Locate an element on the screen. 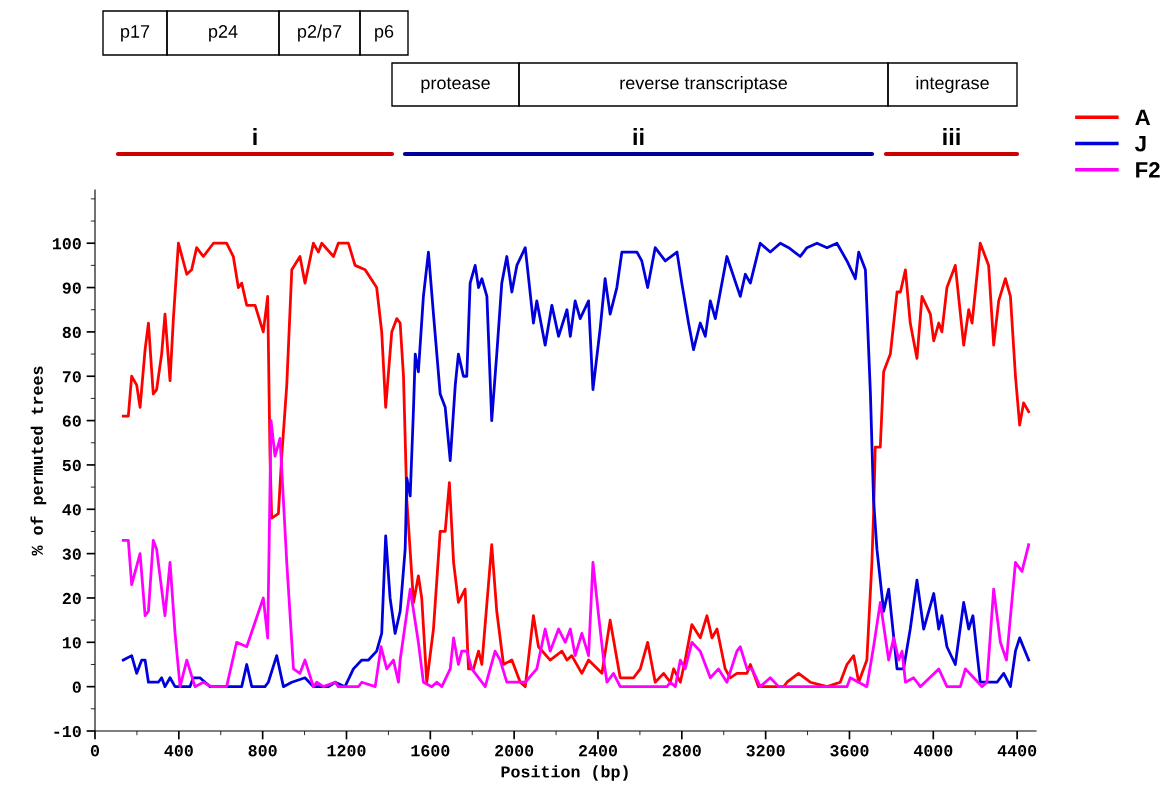  x-tick-label: 3200 is located at coordinates (765, 751).